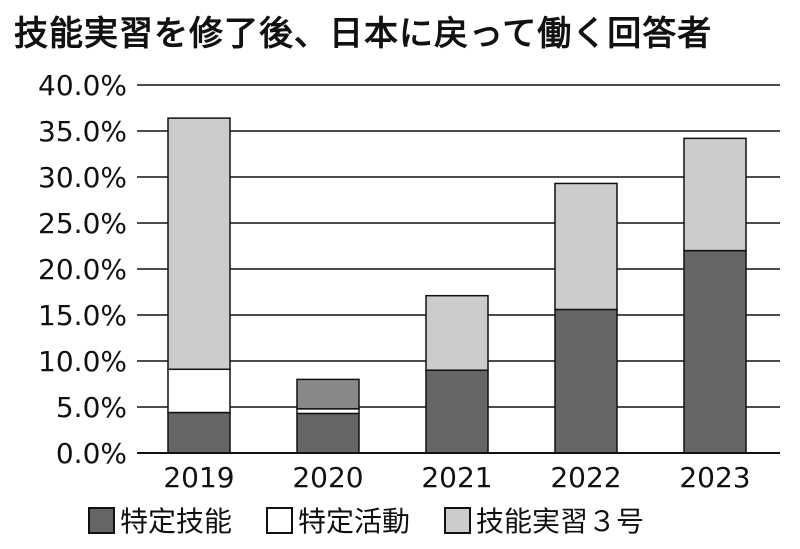 This screenshot has width=800, height=549. Describe the element at coordinates (176, 521) in the screenshot. I see `legend-label-tokutei-gino: 特定技能` at that location.